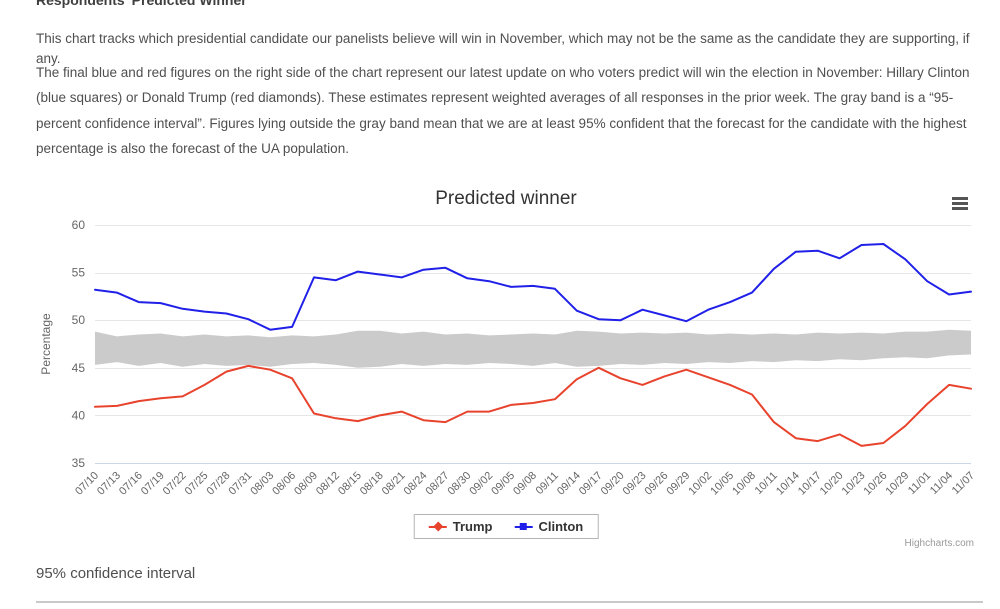  Describe the element at coordinates (240, 484) in the screenshot. I see `x-tick-label: 07/31` at that location.